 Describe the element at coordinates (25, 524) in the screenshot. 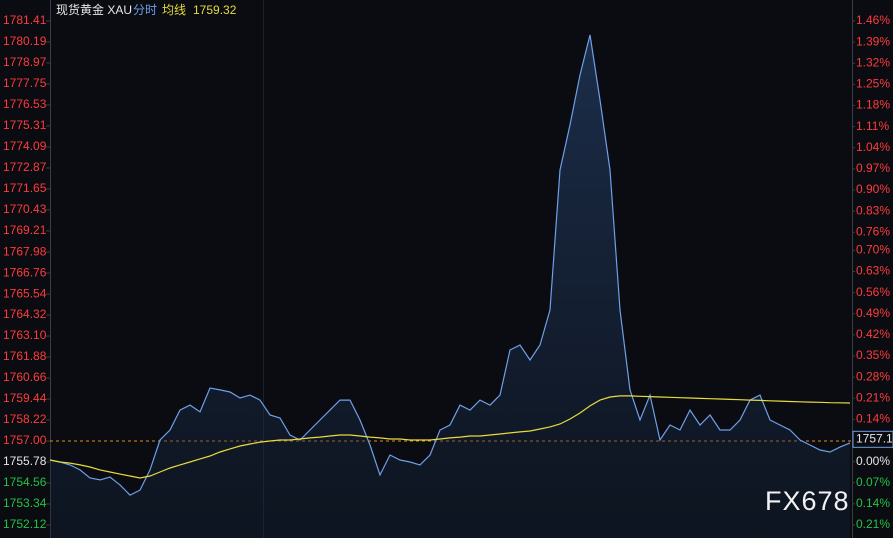

I see `y-tick-label: 1752.12` at that location.